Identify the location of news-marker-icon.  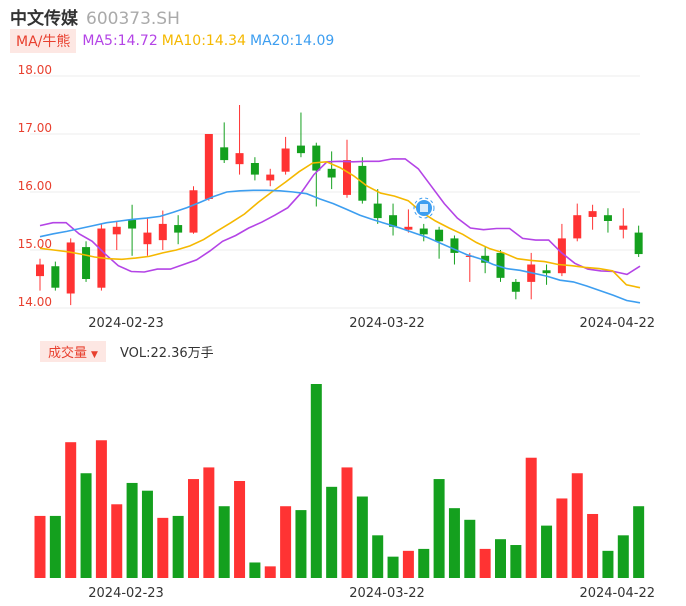
(424, 208).